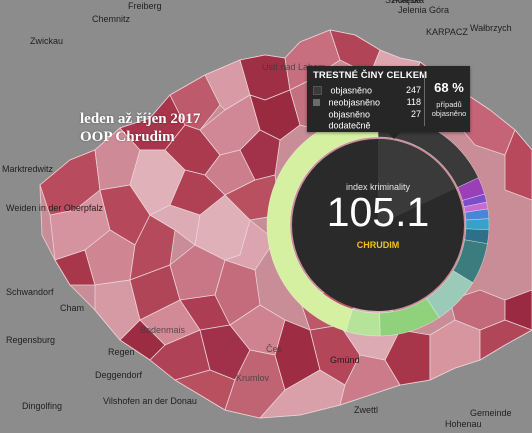  What do you see at coordinates (163, 330) in the screenshot?
I see `place-label: Bodenmais` at bounding box center [163, 330].